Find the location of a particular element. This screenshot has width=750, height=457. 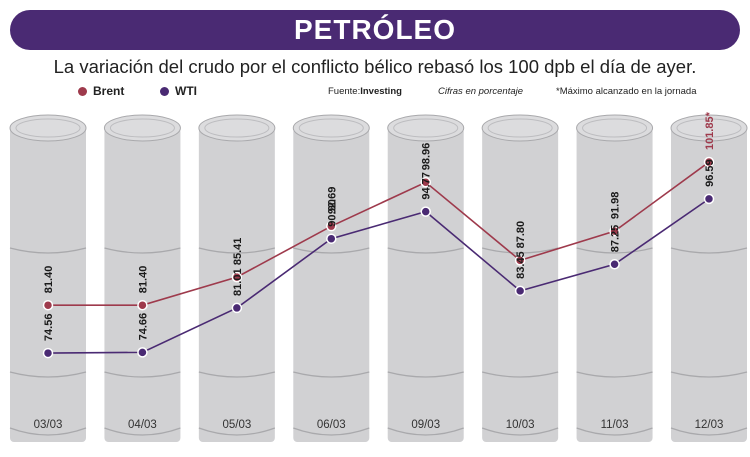

x-axis-labels: 03/03 04/03 05/03 06/03 09/03 10/03 11/03 12/03 is located at coordinates (379, 425).